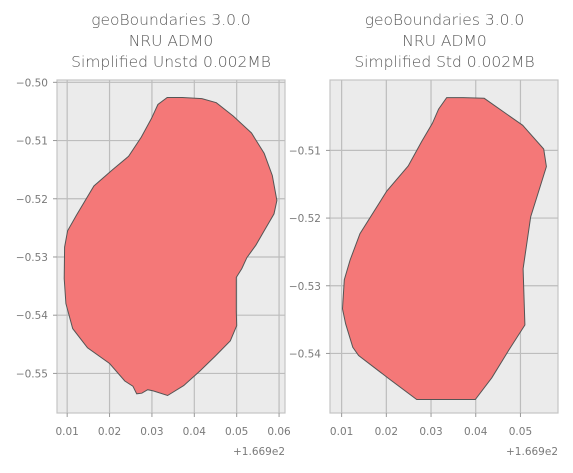 The image size is (573, 473). What do you see at coordinates (32, 374) in the screenshot?
I see `y-tick-label: −0.55` at bounding box center [32, 374].